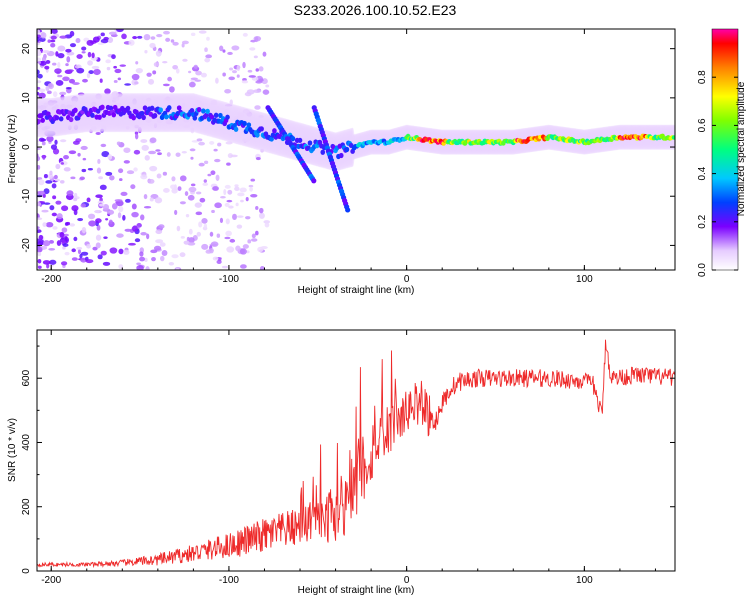  Describe the element at coordinates (314, 181) in the screenshot. I see `chirp-cell` at that location.